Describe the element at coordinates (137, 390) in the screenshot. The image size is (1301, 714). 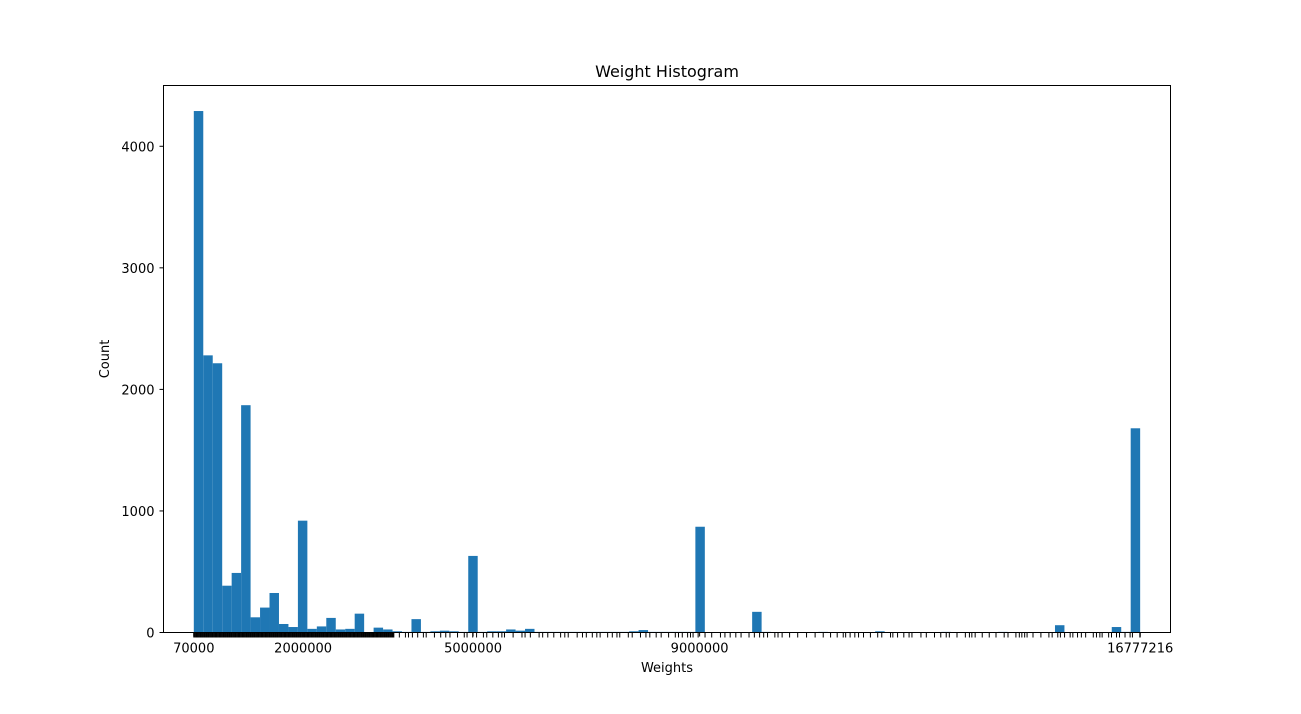
I see `y-tick-label: 2000` at that location.